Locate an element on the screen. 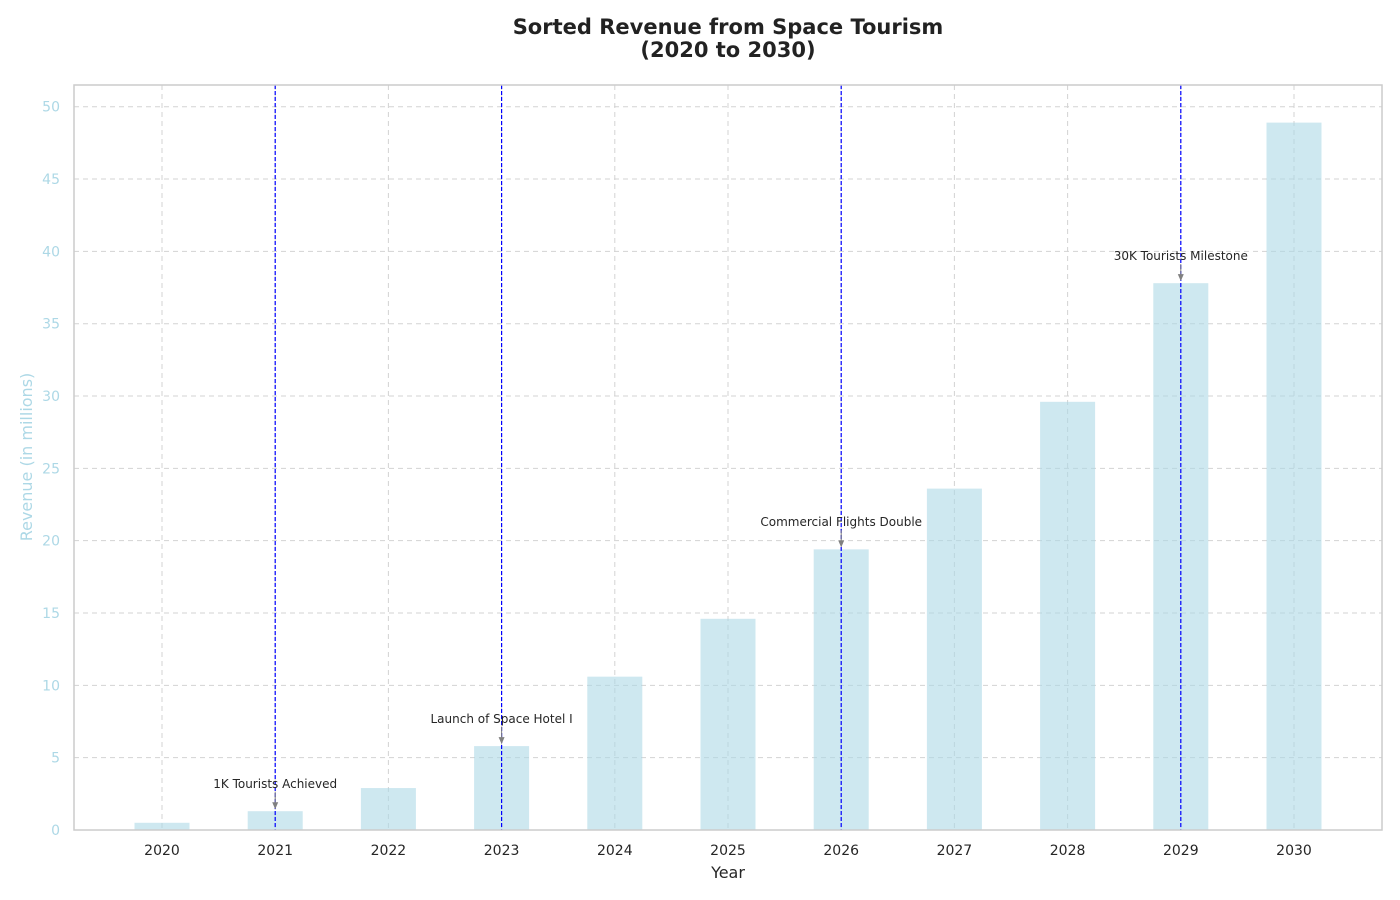 Image resolution: width=1400 pixels, height=900 pixels. chart-title-line2: (2020 to 2030) is located at coordinates (727, 50).